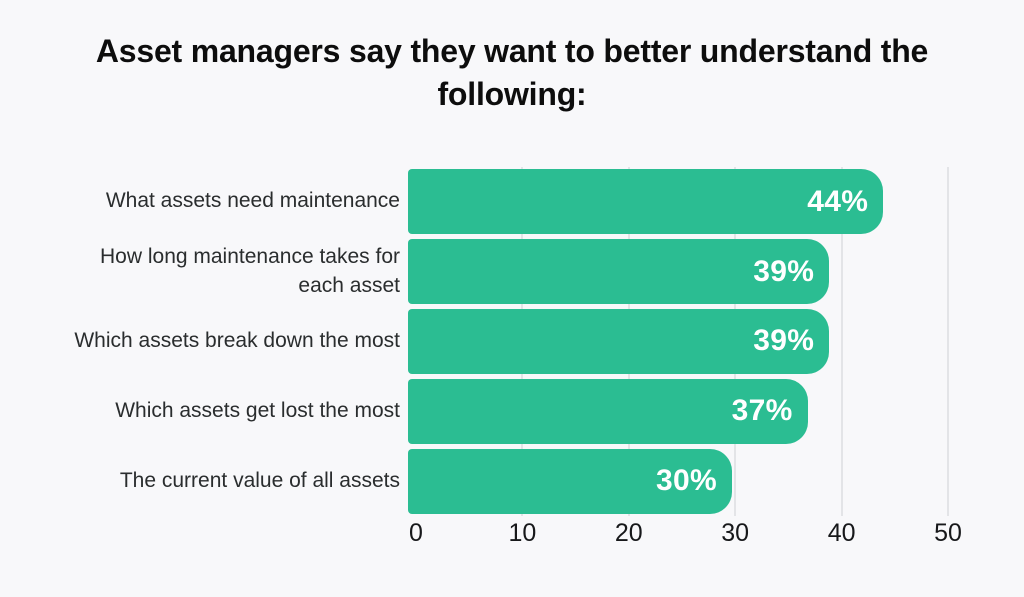 The width and height of the screenshot is (1024, 597). I want to click on bar-row: Which assets get lost the most 37%, so click(500, 411).